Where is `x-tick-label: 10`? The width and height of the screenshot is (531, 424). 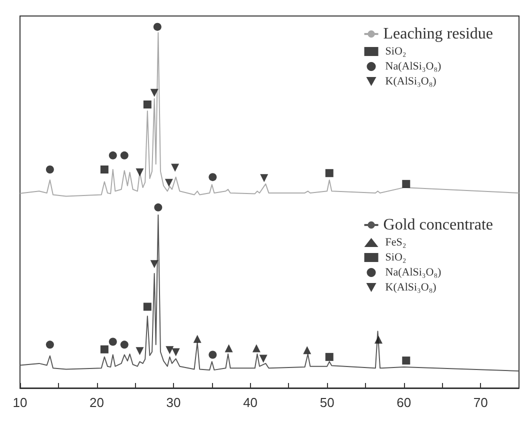
x-tick-label: 10 is located at coordinates (20, 402).